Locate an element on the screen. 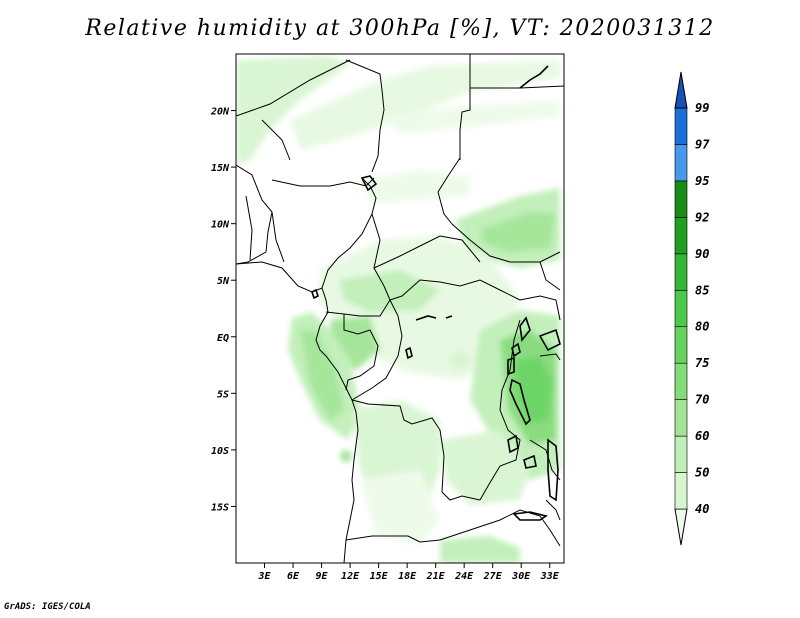 The width and height of the screenshot is (800, 618). colorbar-label: 92 is located at coordinates (702, 217).